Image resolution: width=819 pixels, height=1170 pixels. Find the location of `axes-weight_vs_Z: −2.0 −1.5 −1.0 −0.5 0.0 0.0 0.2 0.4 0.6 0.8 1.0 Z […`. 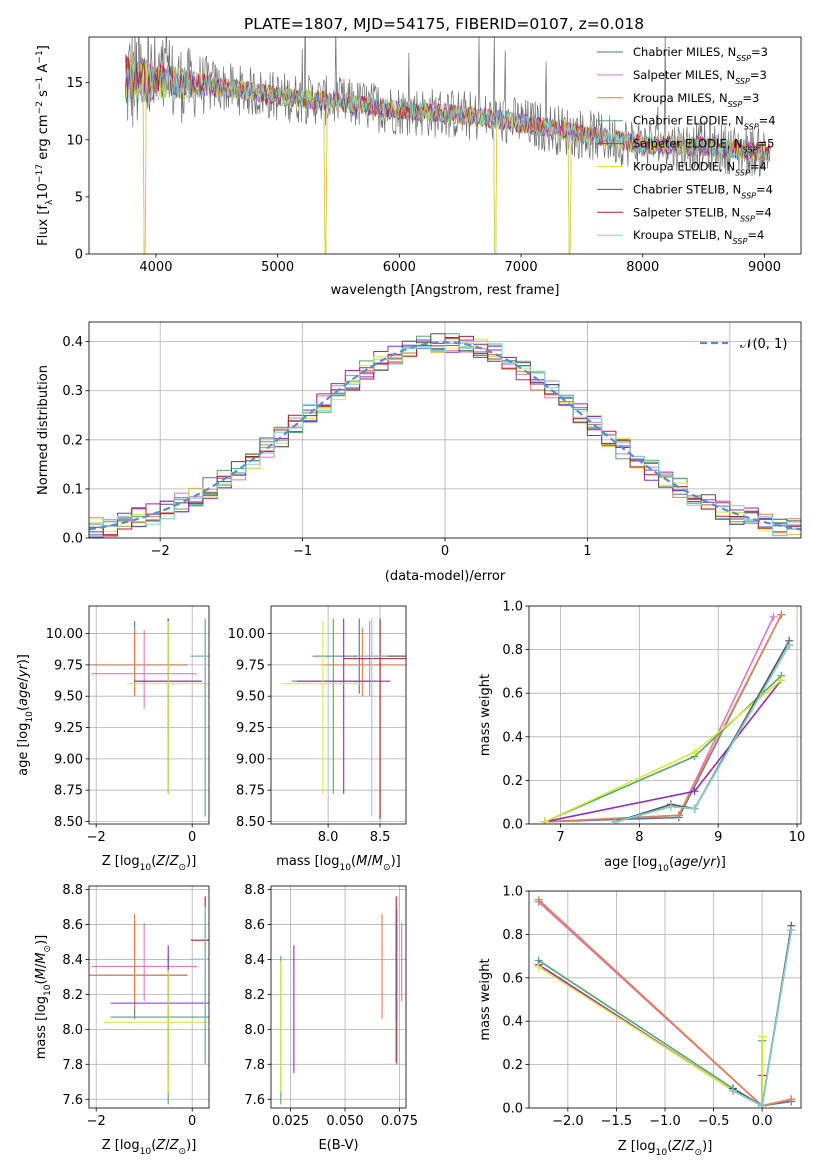

axes-weight_vs_Z: −2.0 −1.5 −1.0 −0.5 0.0 0.0 0.2 0.4 0.6 0.8 1.0 Z [… is located at coordinates (640, 1021).